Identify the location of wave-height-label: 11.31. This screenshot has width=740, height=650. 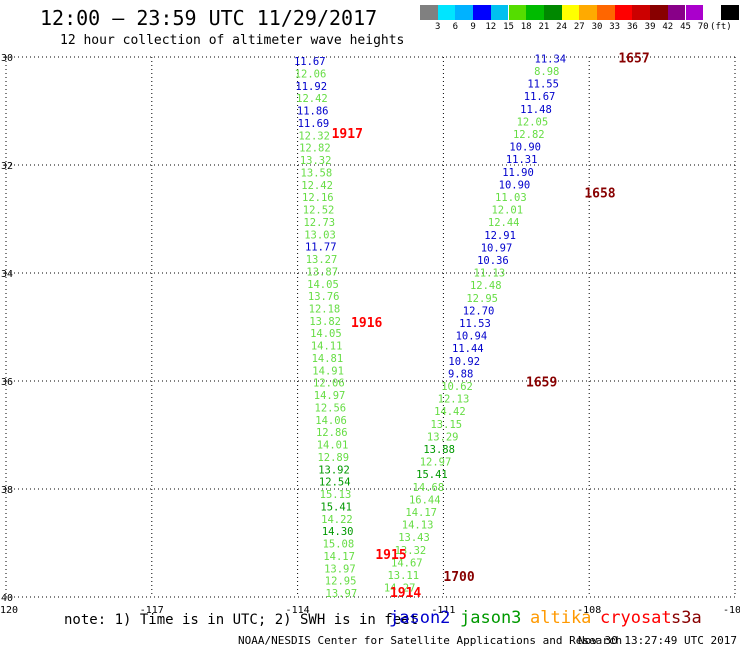
(522, 160).